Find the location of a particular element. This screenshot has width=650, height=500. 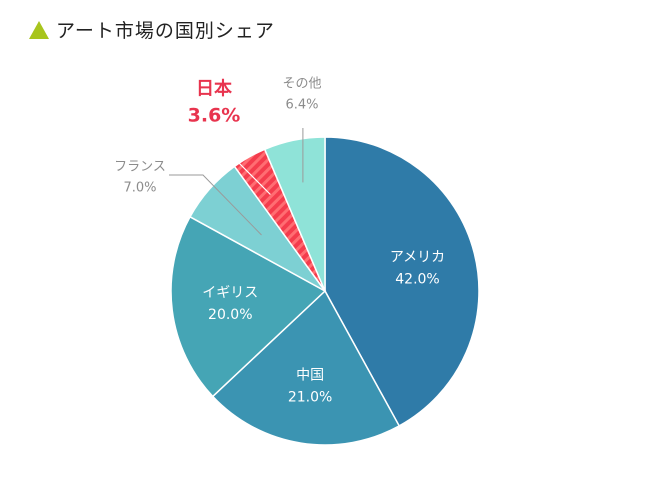

slice-label-3: フランス is located at coordinates (140, 167).